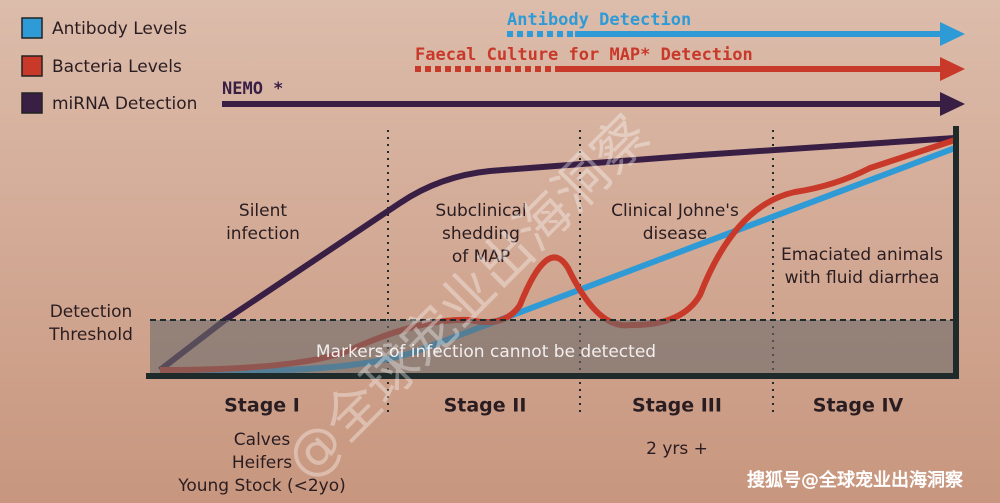 This screenshot has height=503, width=1000. What do you see at coordinates (486, 352) in the screenshot?
I see `annotation: Markers of infection cannot be detected` at bounding box center [486, 352].